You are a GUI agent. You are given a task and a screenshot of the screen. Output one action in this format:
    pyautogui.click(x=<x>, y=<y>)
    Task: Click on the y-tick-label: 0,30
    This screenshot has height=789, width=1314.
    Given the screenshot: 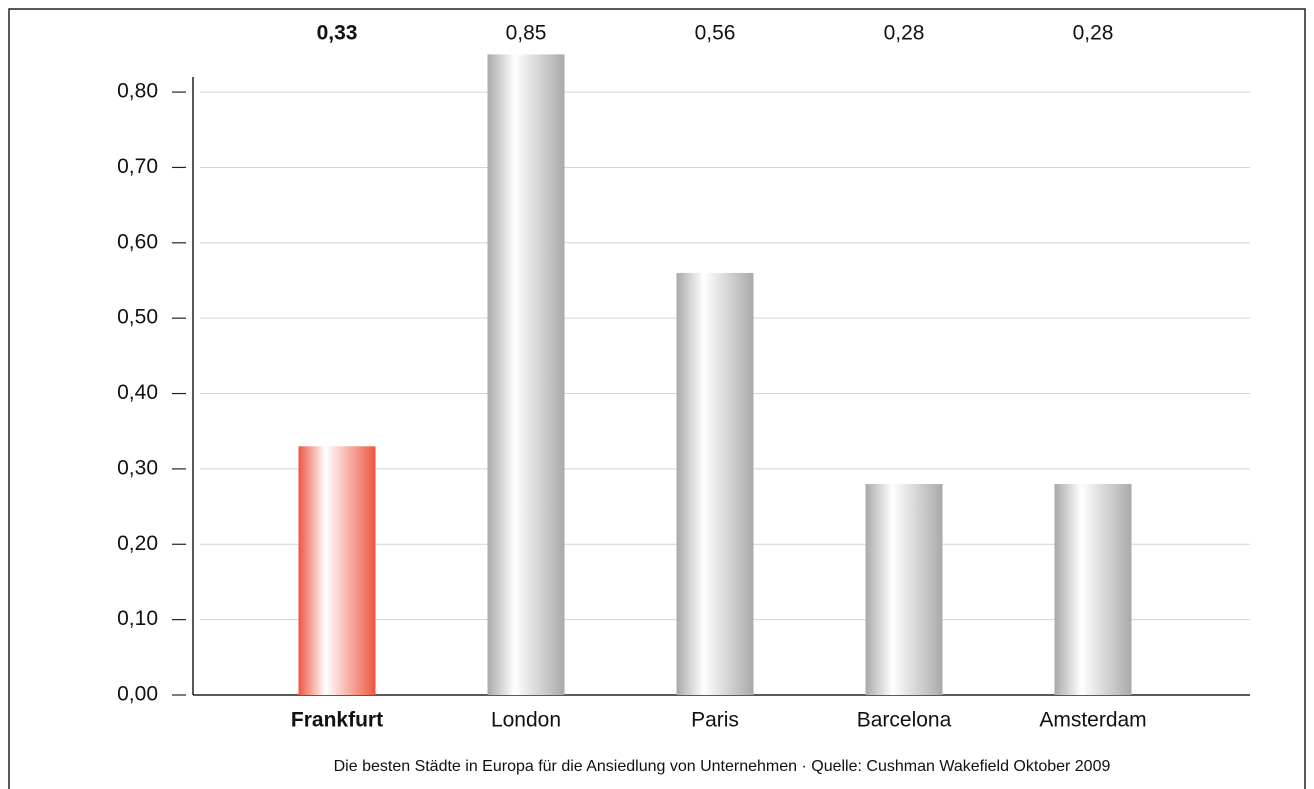 What is the action you would take?
    pyautogui.click(x=137, y=467)
    